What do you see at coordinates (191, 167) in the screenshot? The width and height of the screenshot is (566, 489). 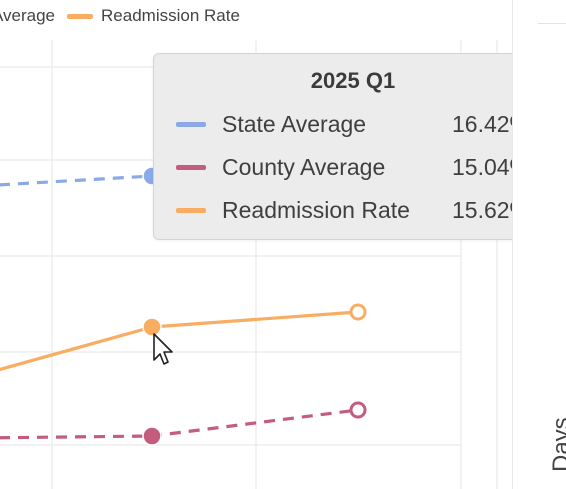 I see `tooltip-swatch-county-average` at bounding box center [191, 167].